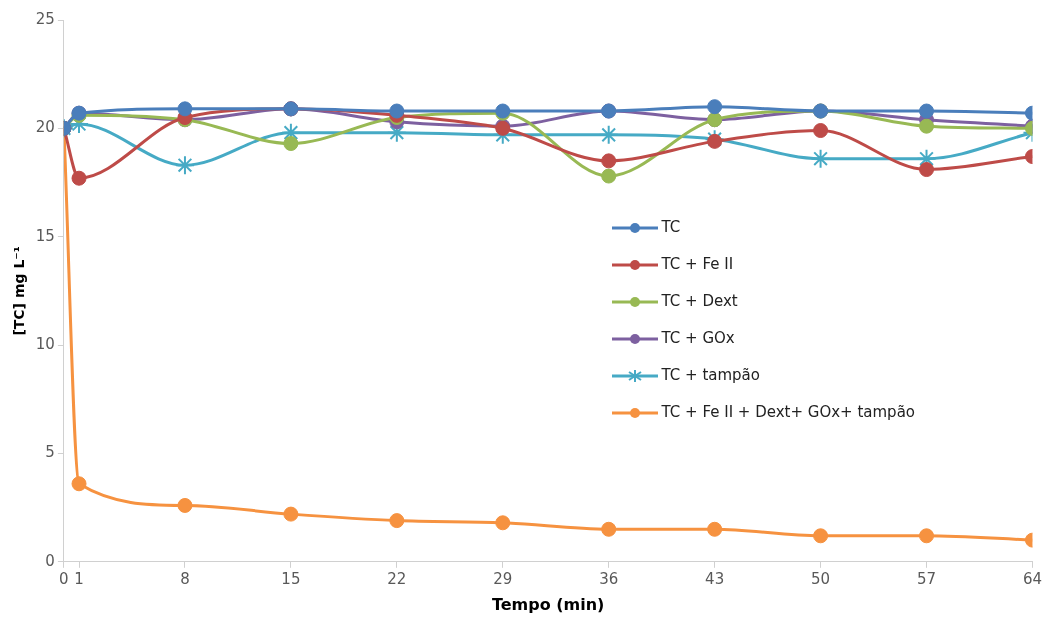  What do you see at coordinates (697, 264) in the screenshot?
I see `legend-label: TC + Fe II` at bounding box center [697, 264].